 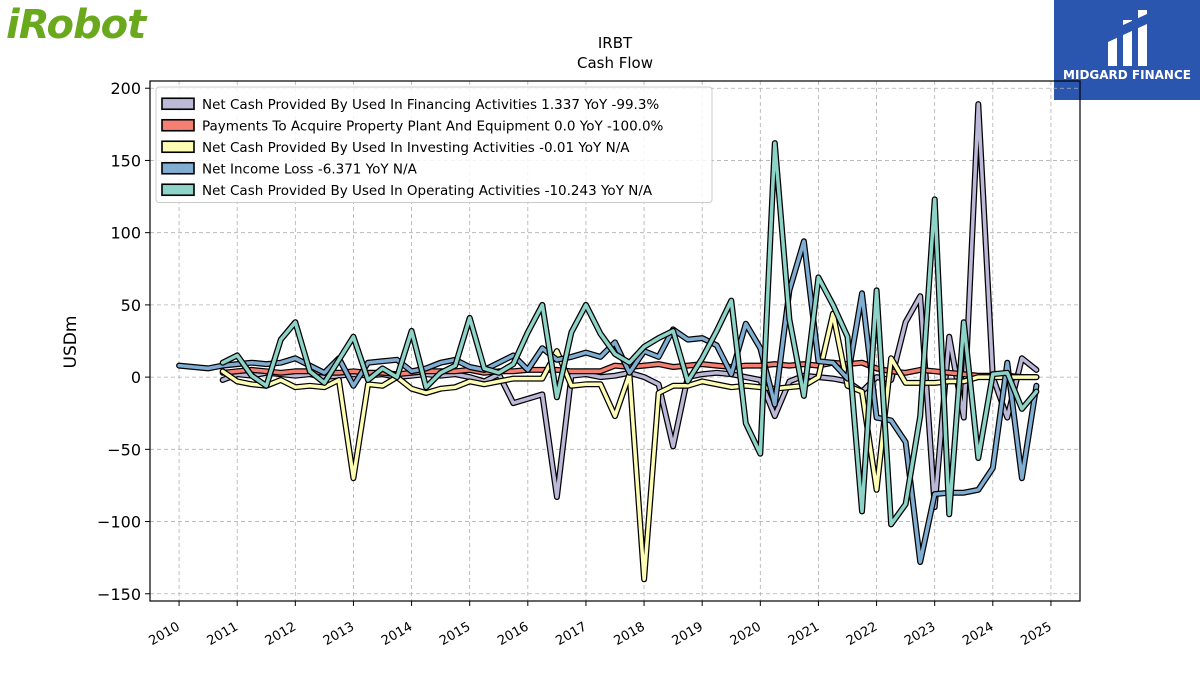 I want to click on midgard-finance-name: MIDGARD FINANCE, so click(x=1127, y=75).